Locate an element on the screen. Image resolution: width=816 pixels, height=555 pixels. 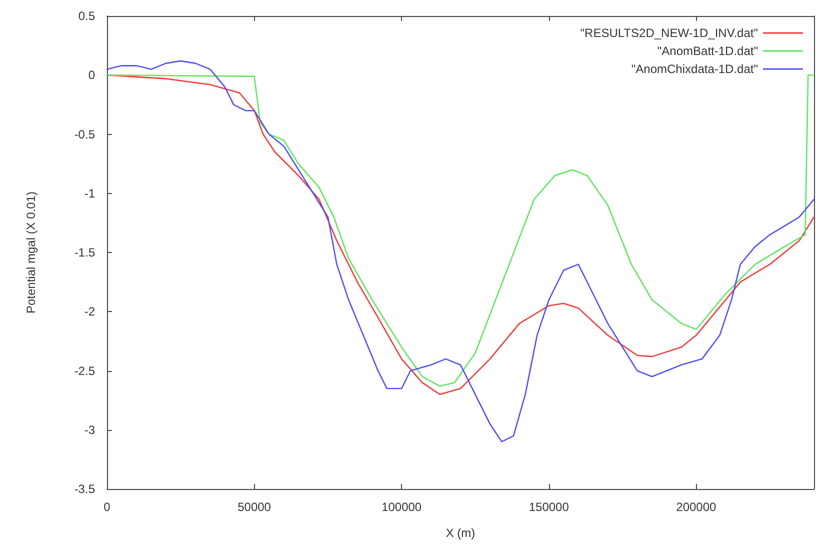
y-tick-label: 0 is located at coordinates (92, 75).